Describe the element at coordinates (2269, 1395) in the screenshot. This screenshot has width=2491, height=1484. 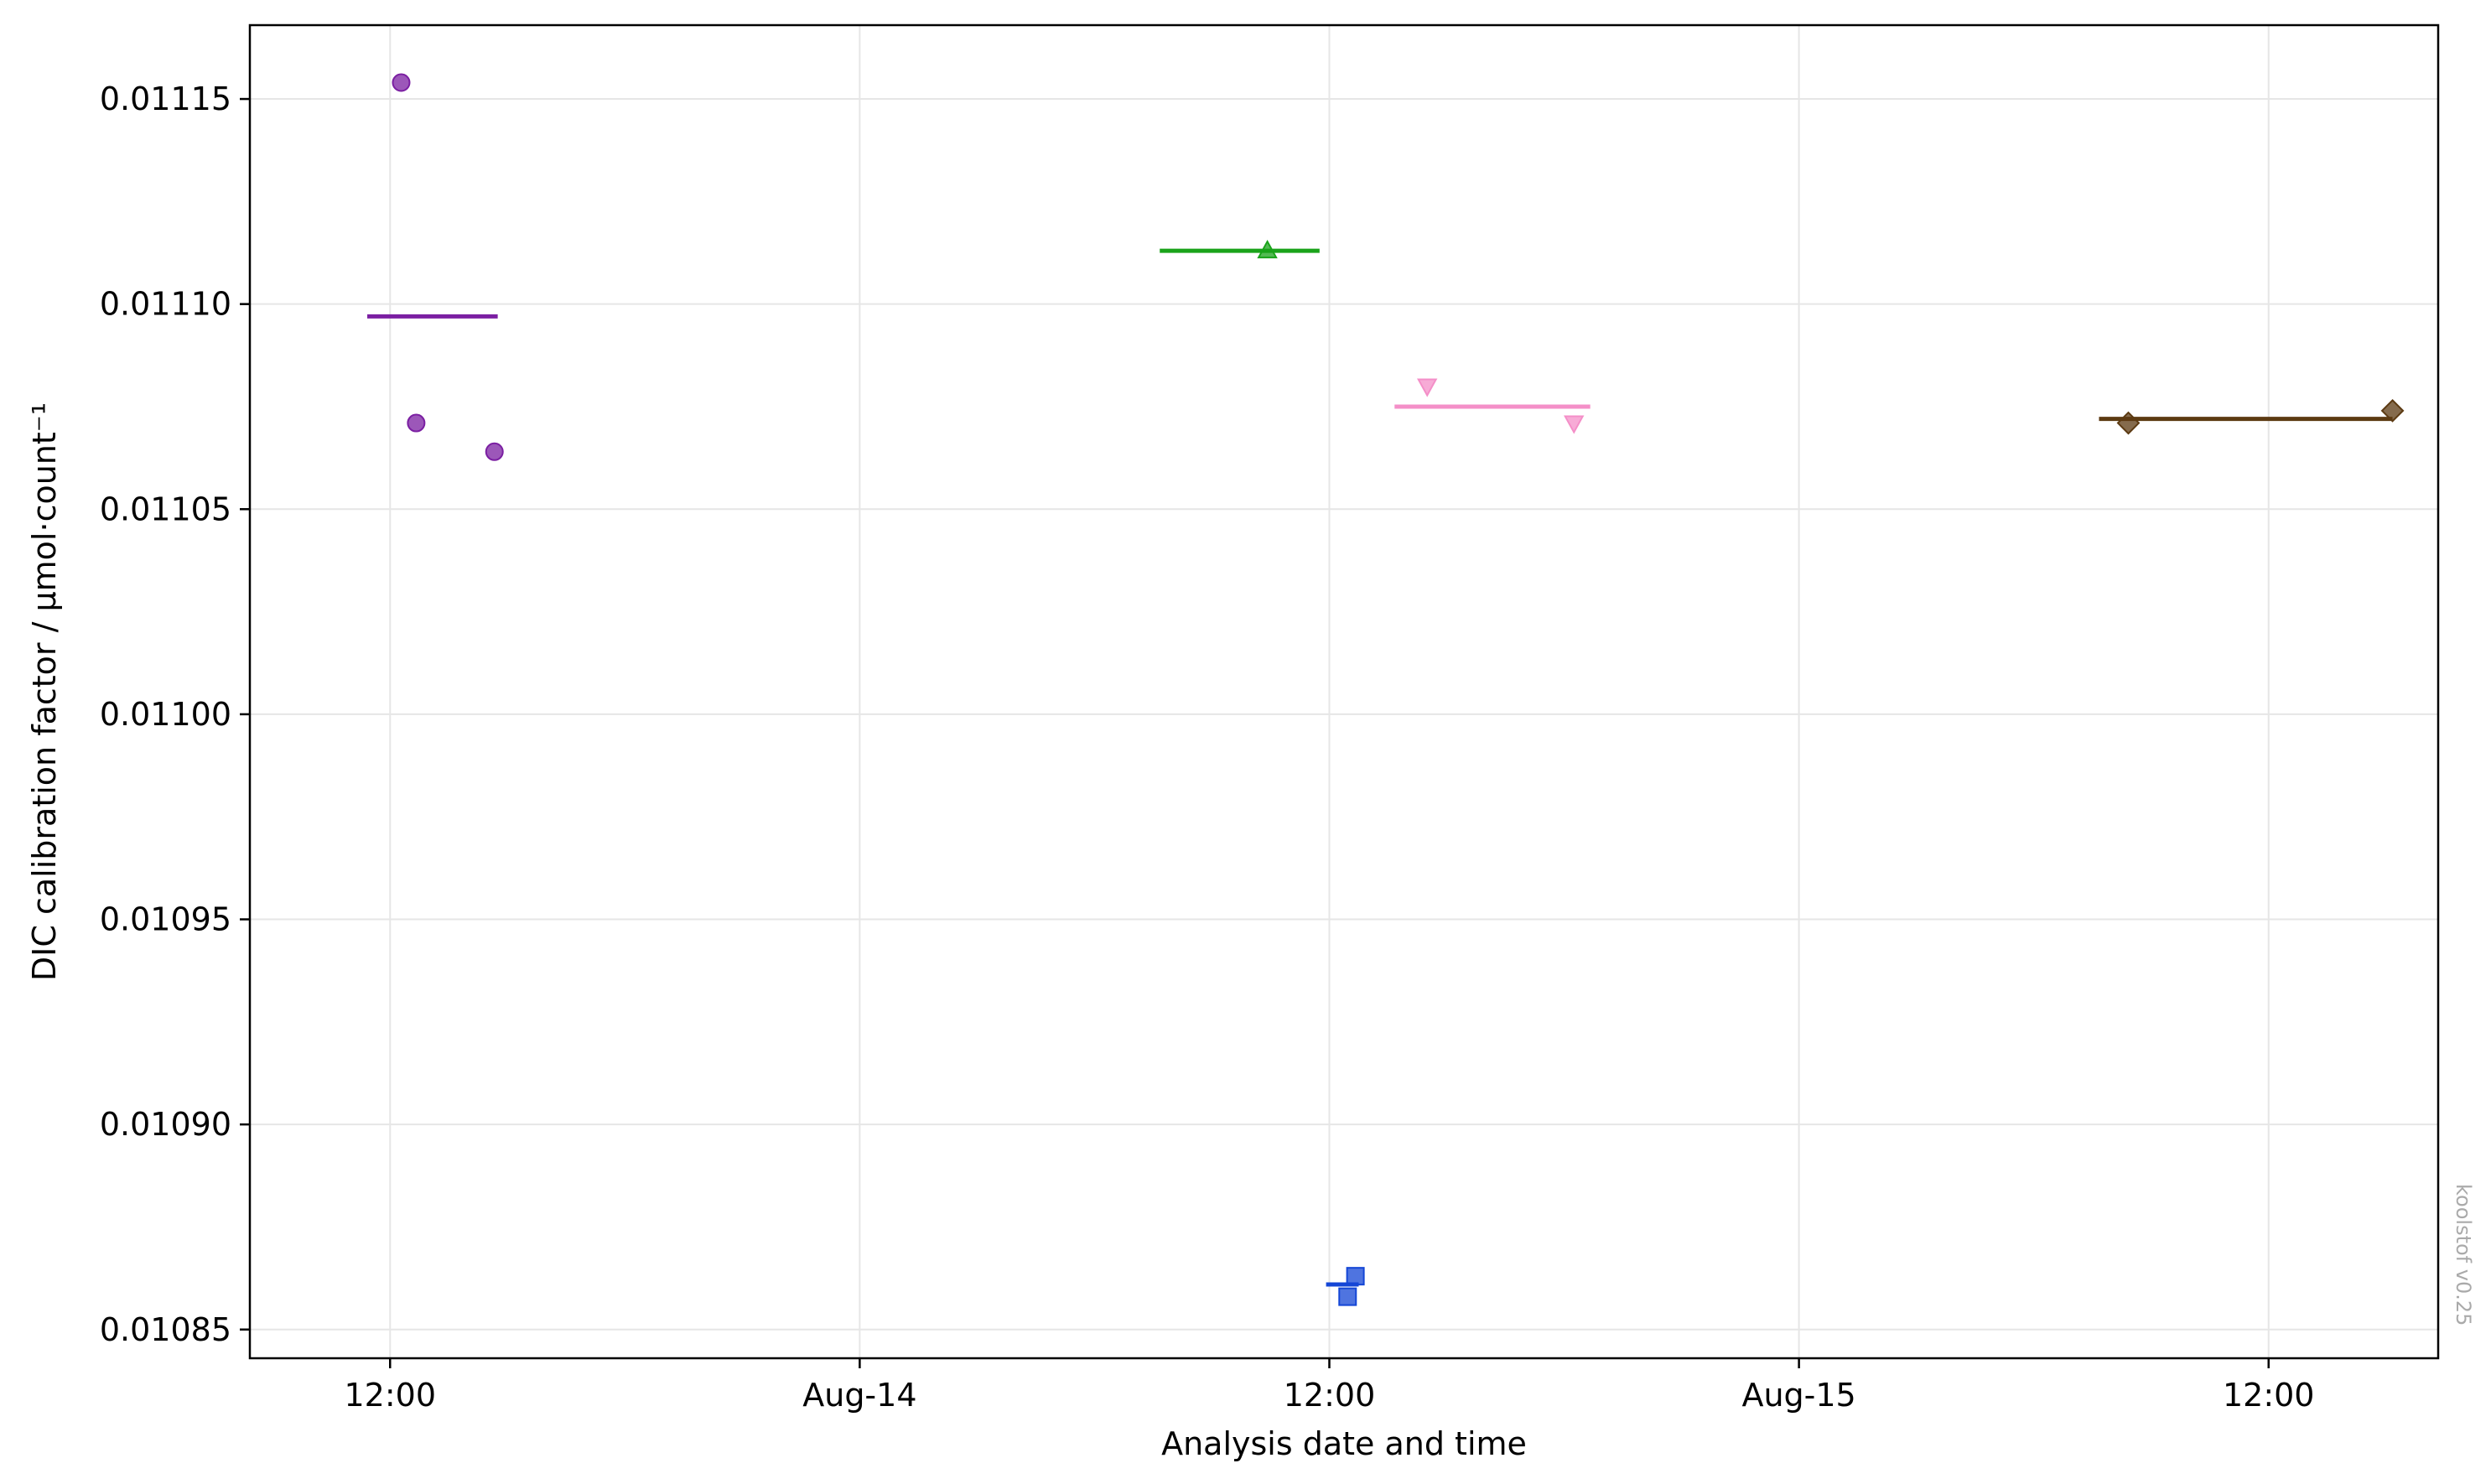
I see `x-tick-label-4: 12:00` at that location.